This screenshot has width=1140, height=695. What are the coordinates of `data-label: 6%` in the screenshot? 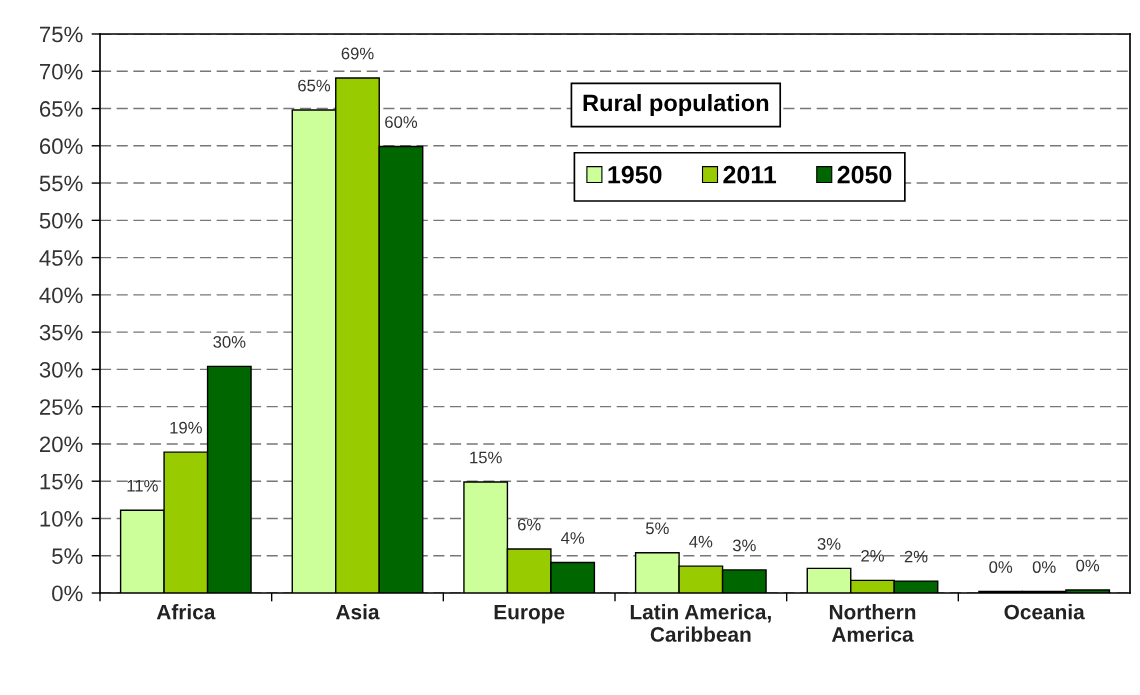 It's located at (529, 524).